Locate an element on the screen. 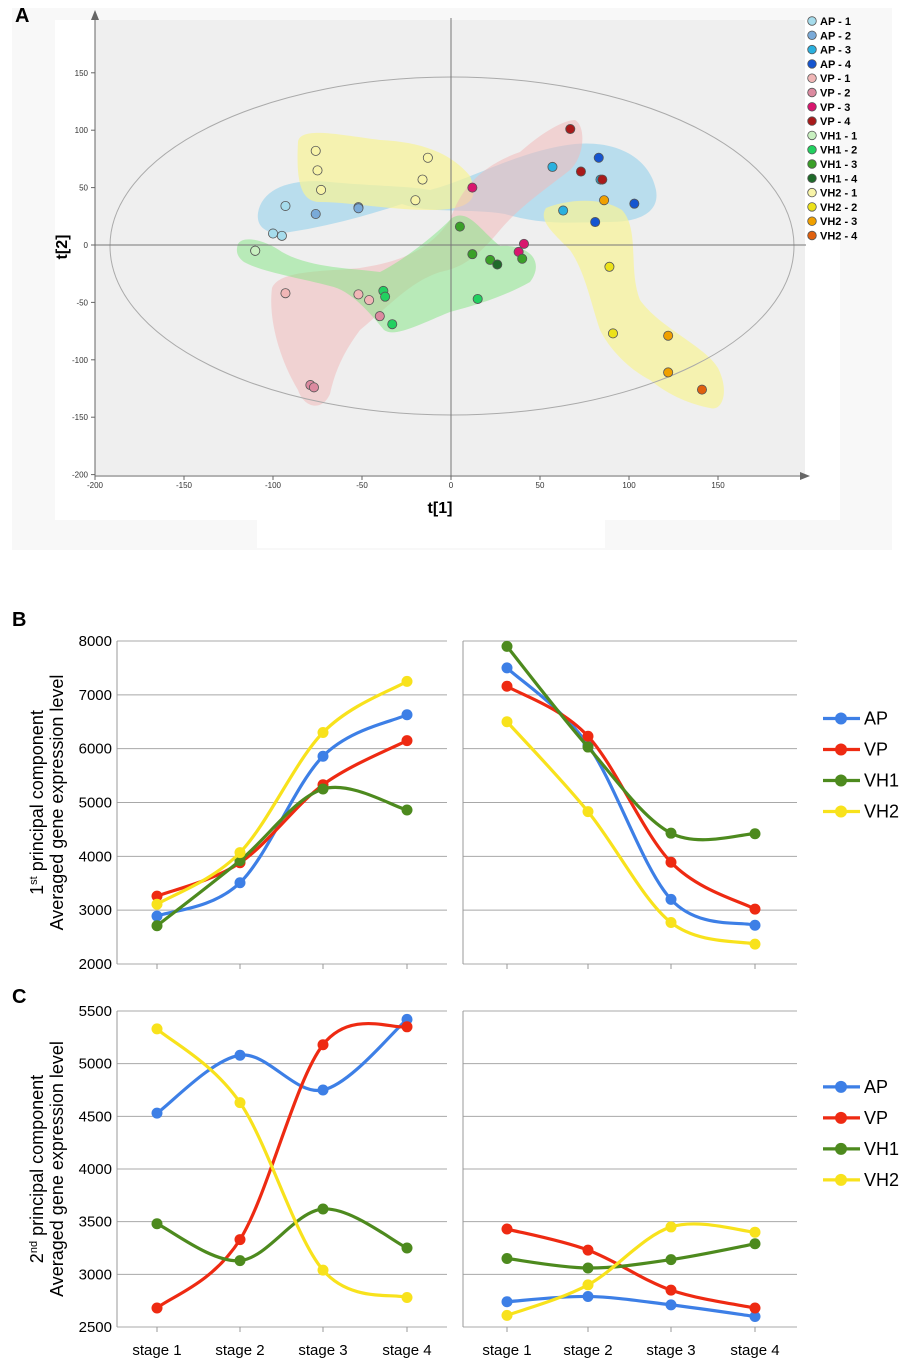 Image resolution: width=909 pixels, height=1361 pixels. series-line-ap is located at coordinates (630, 796).